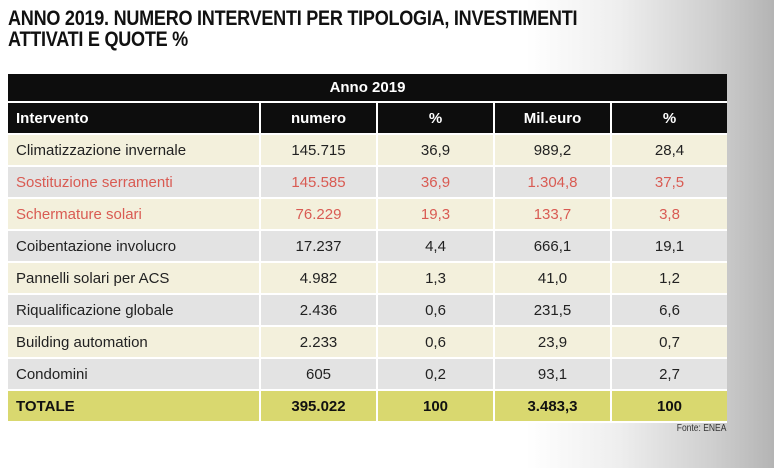 Image resolution: width=774 pixels, height=468 pixels. I want to click on cell-percent-numero: 1,3, so click(436, 278).